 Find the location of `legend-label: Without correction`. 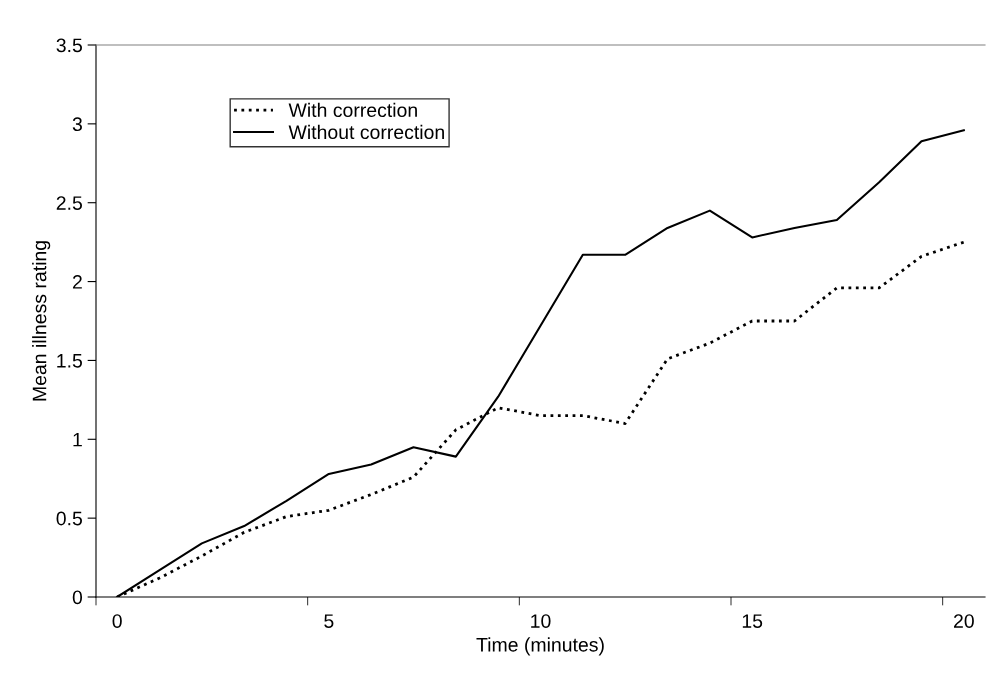

legend-label: Without correction is located at coordinates (366, 132).